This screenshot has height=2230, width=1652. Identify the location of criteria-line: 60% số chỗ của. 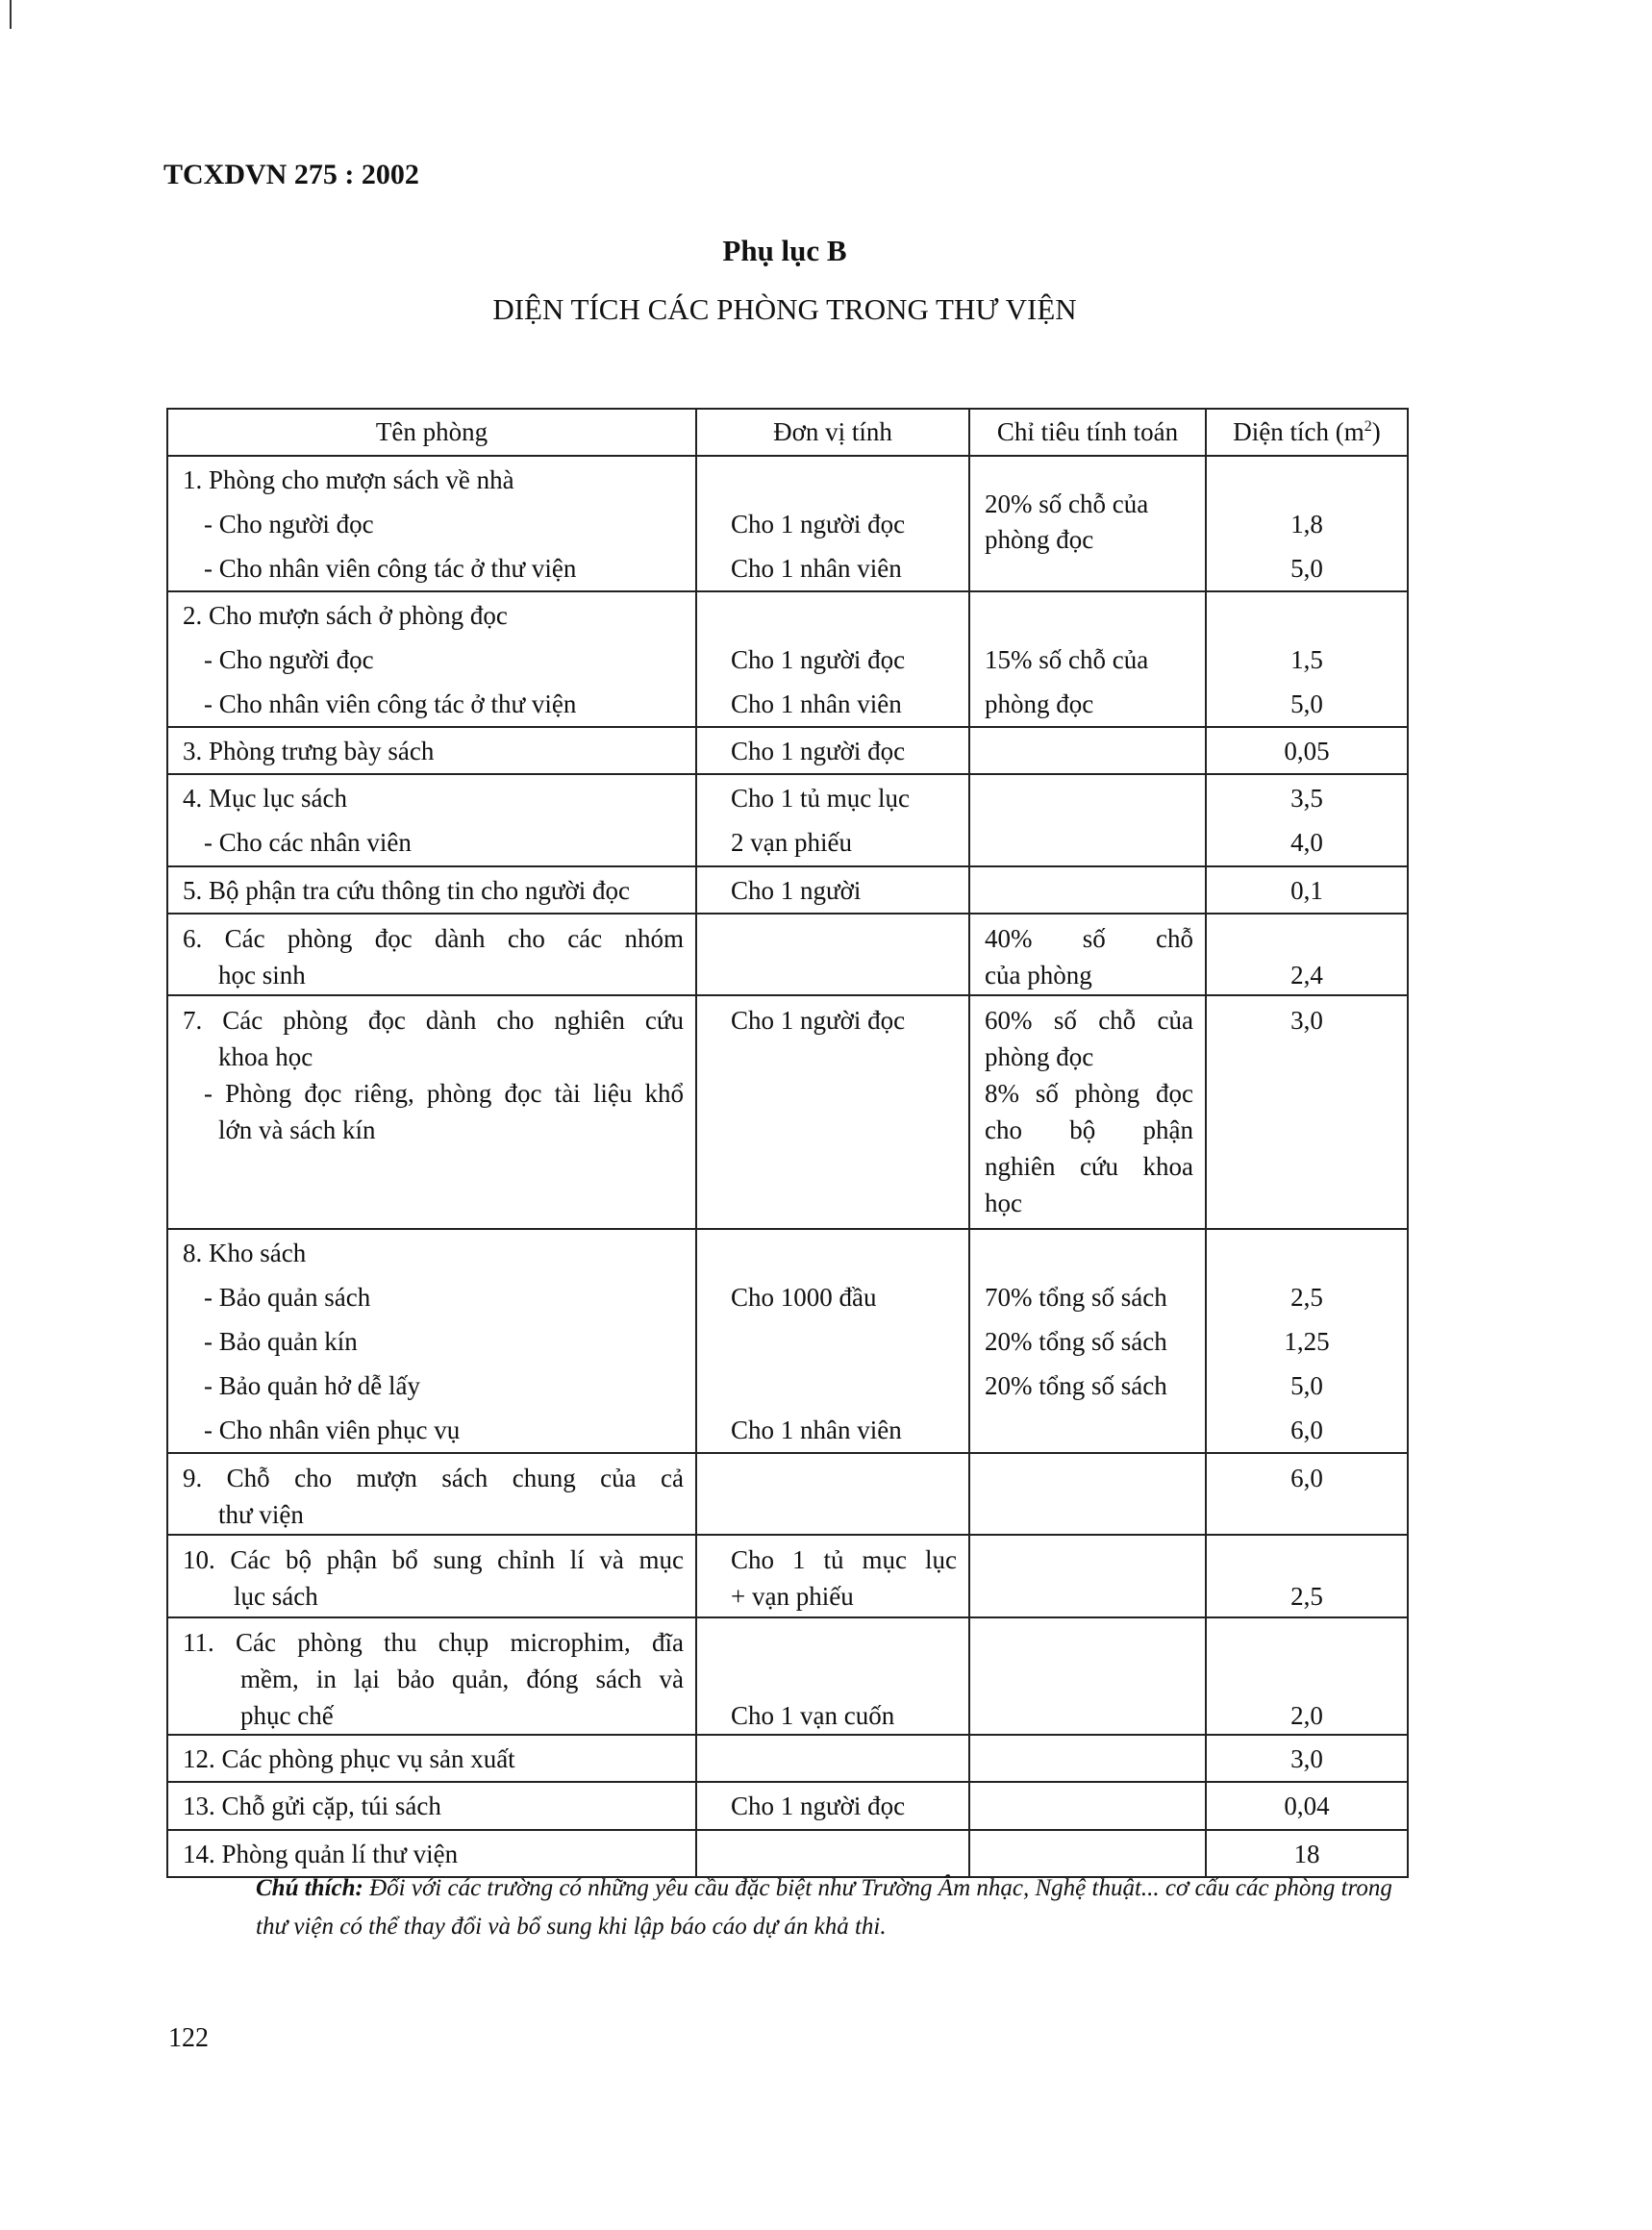
(1089, 1020).